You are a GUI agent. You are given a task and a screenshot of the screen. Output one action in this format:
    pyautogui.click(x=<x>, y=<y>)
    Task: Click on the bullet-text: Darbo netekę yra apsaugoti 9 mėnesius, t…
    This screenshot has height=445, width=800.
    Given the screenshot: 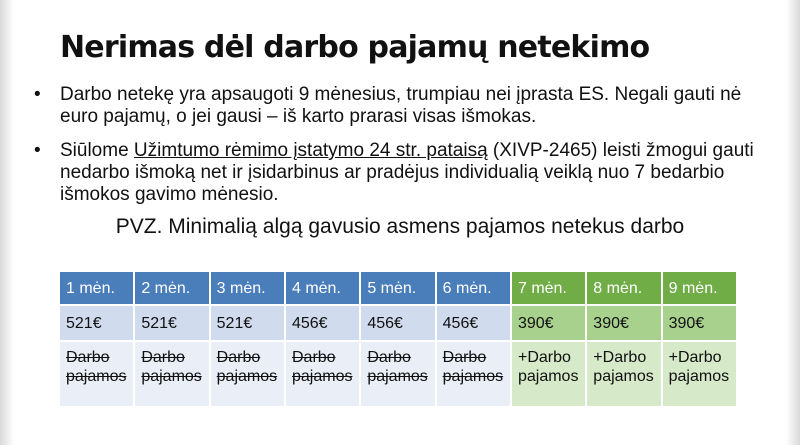 What is the action you would take?
    pyautogui.click(x=401, y=105)
    